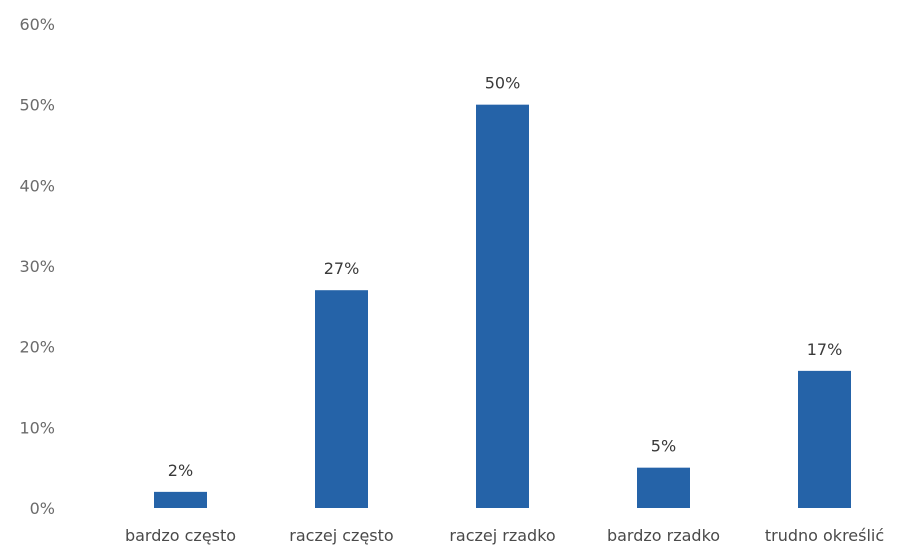  Describe the element at coordinates (342, 268) in the screenshot. I see `data-label: 27%` at that location.